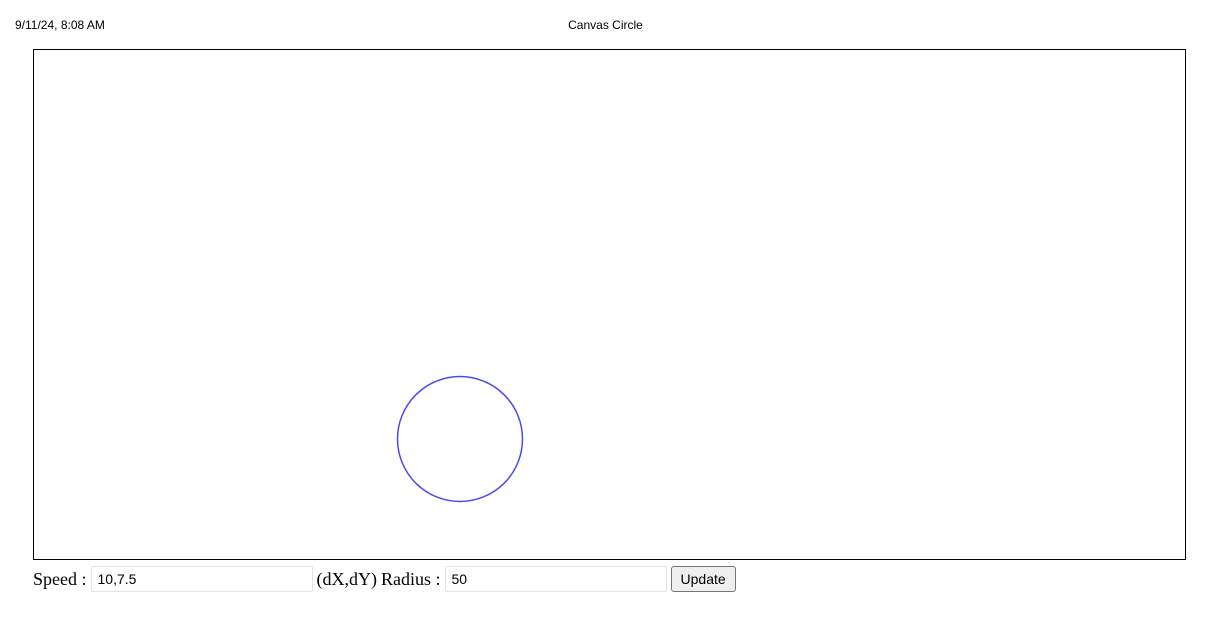  I want to click on radius-label: Radius :, so click(411, 578).